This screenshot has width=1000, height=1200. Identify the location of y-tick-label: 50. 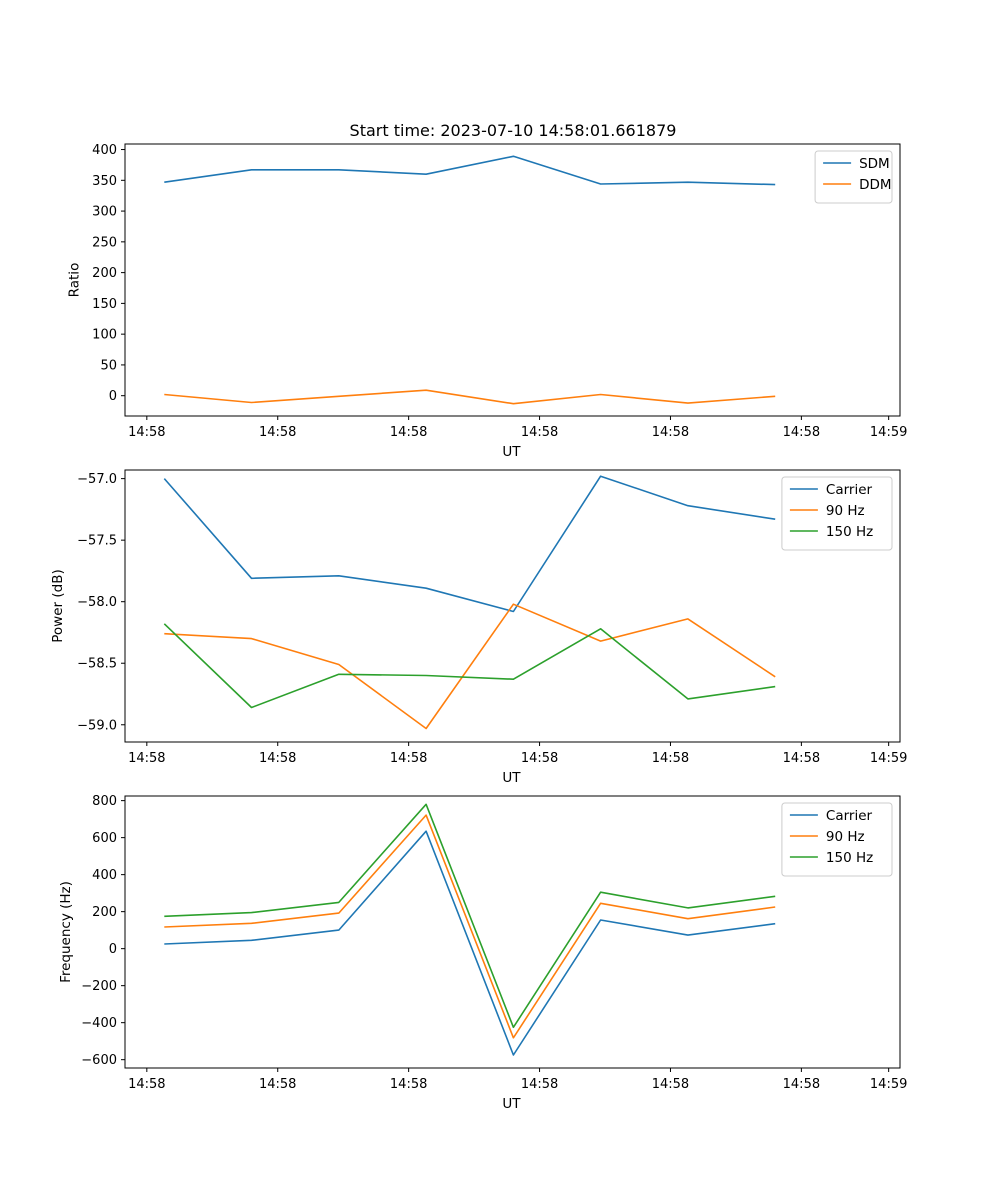
(108, 365).